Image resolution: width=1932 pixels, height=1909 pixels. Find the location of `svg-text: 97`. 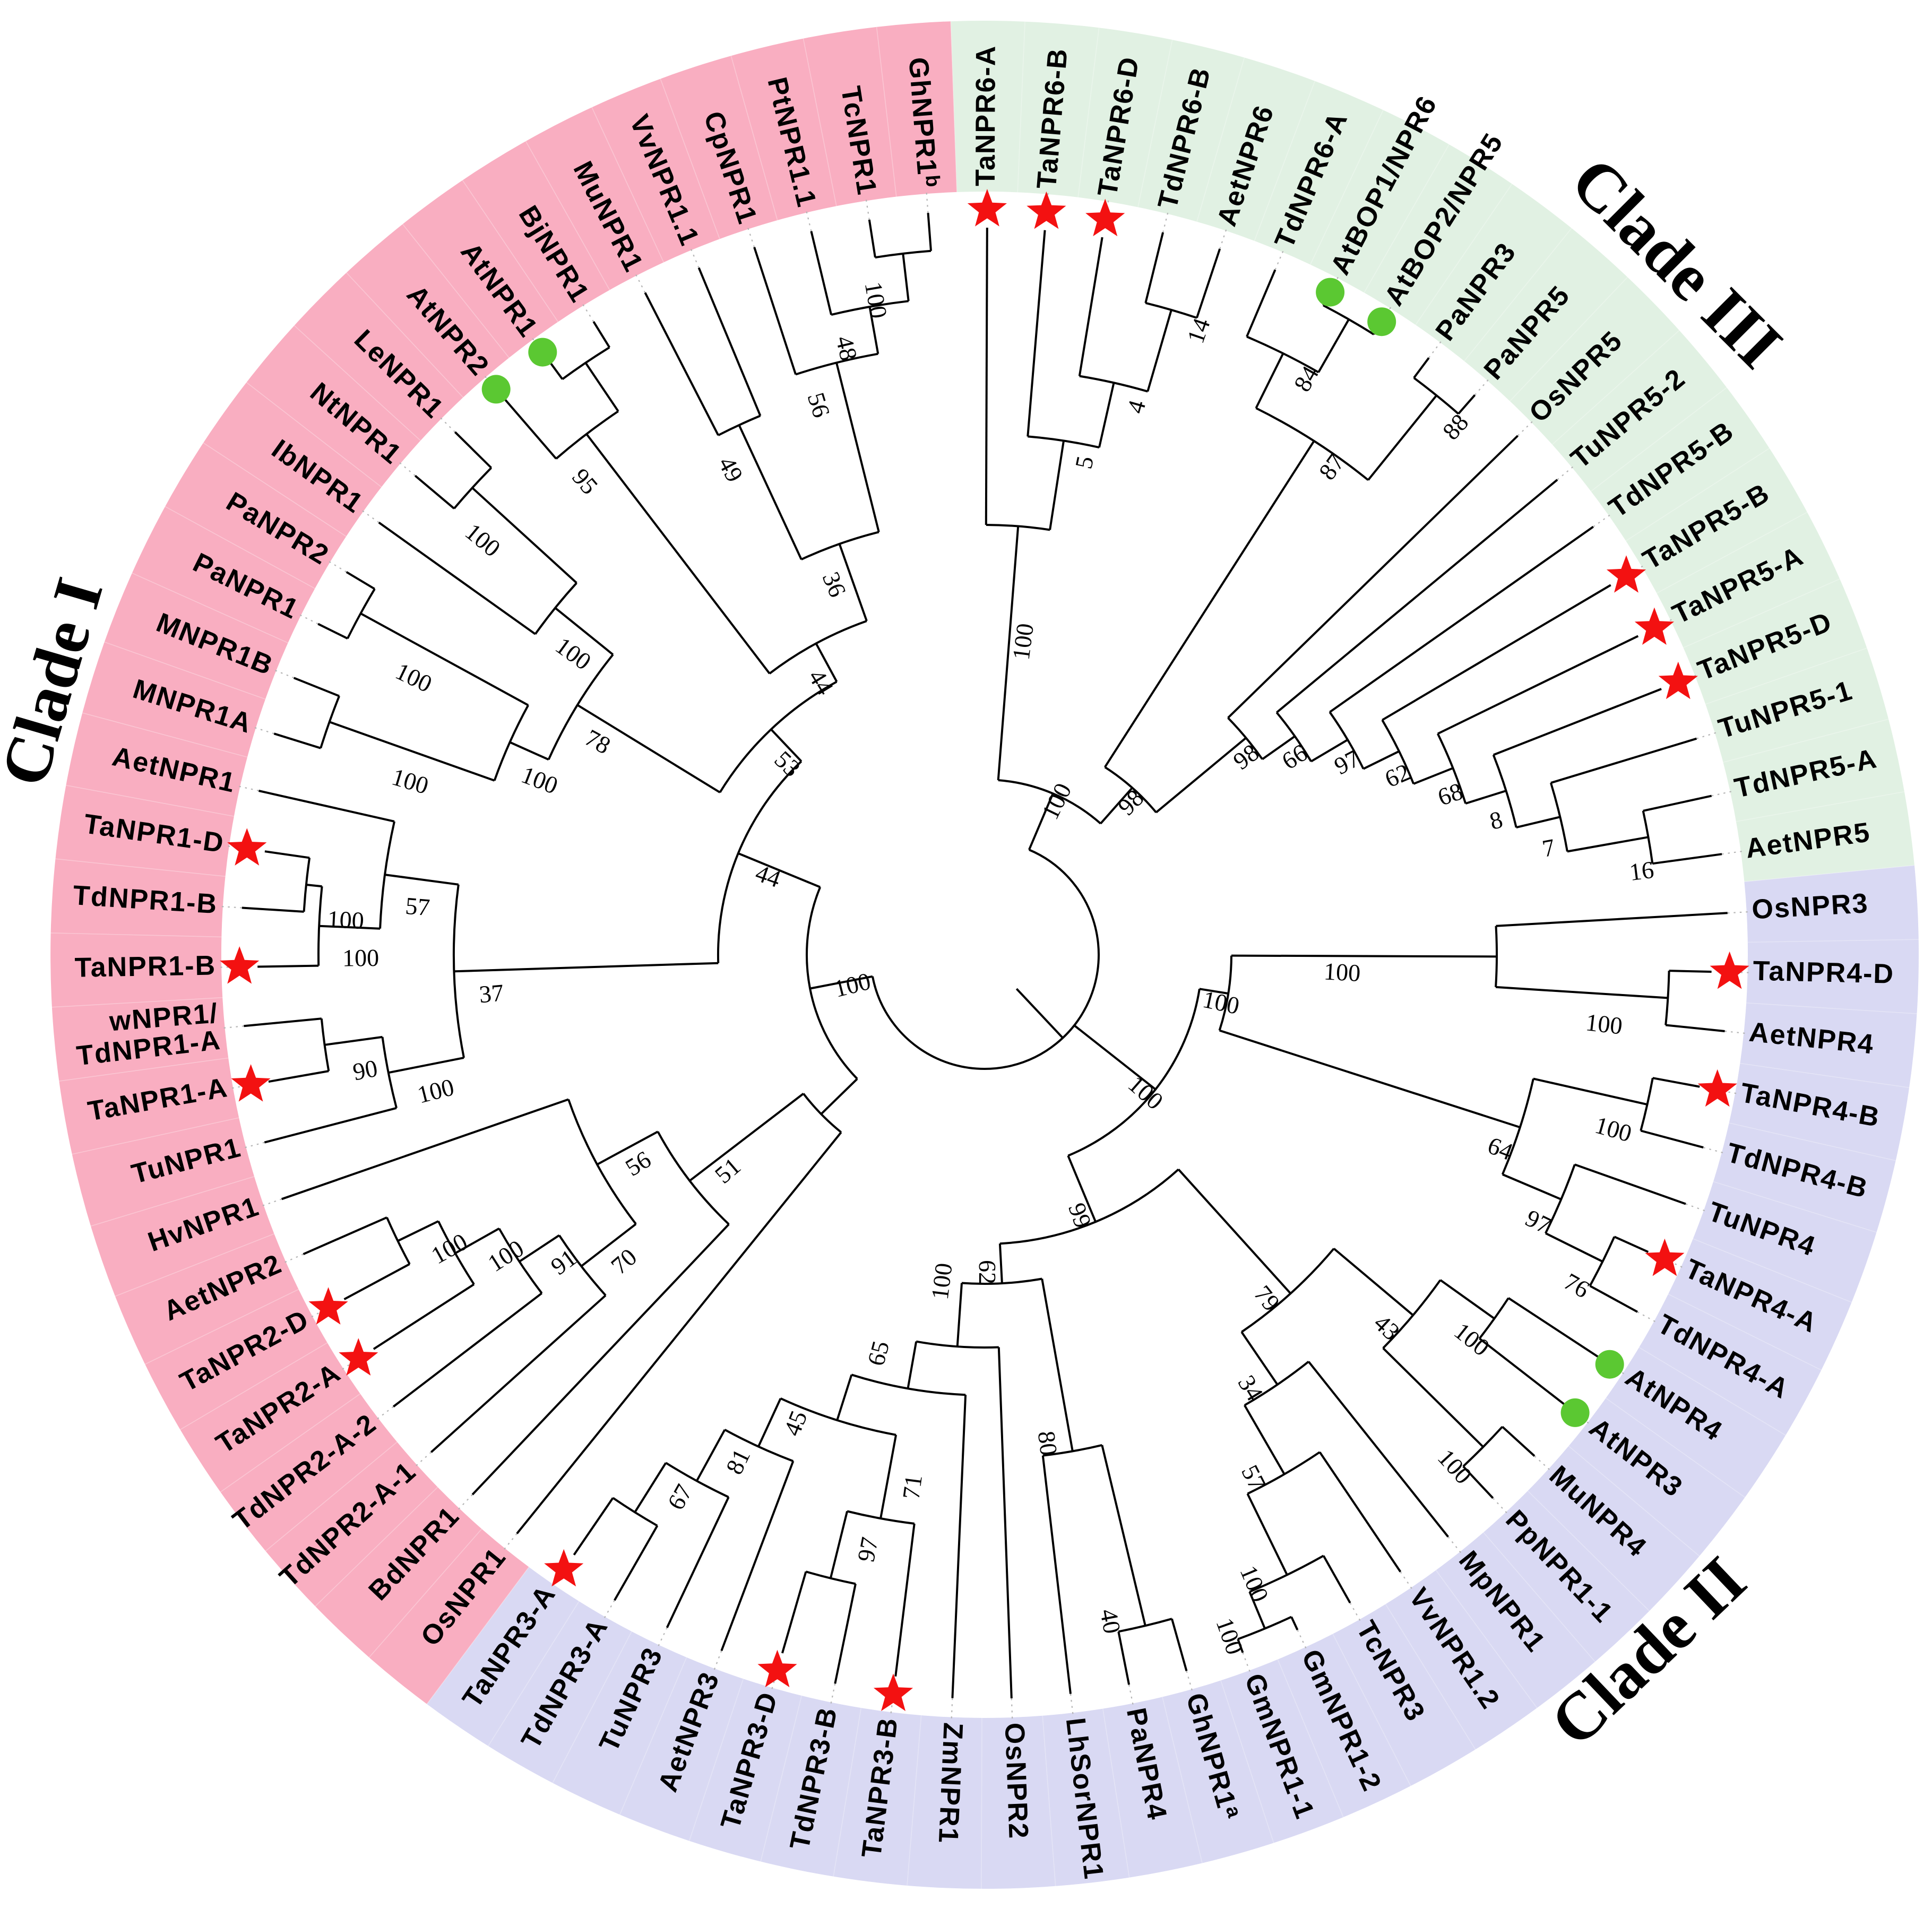

svg-text: 97 is located at coordinates (867, 1549).